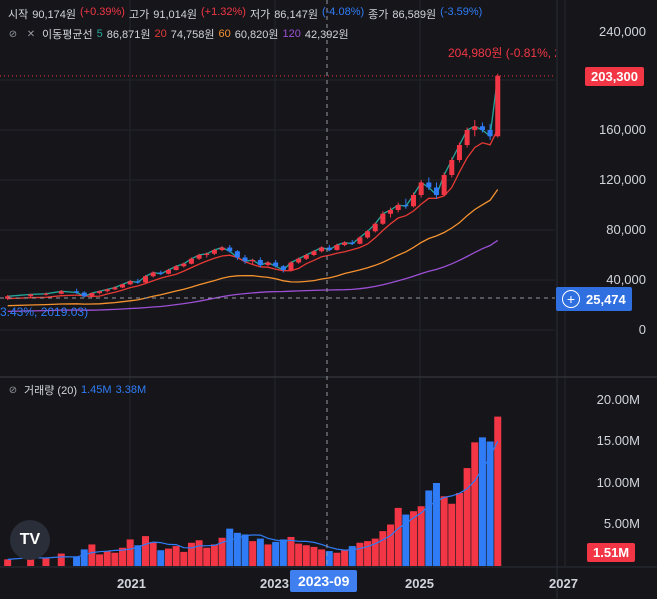 Image resolution: width=657 pixels, height=599 pixels. I want to click on price-tick: 160,000, so click(622, 129).